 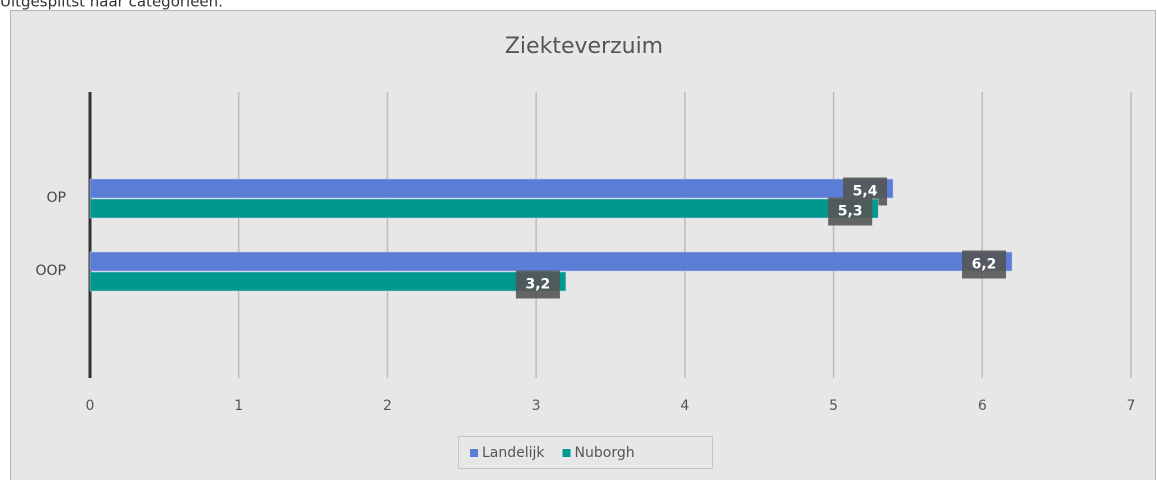 I want to click on y-tick-label: OP, so click(x=56, y=198).